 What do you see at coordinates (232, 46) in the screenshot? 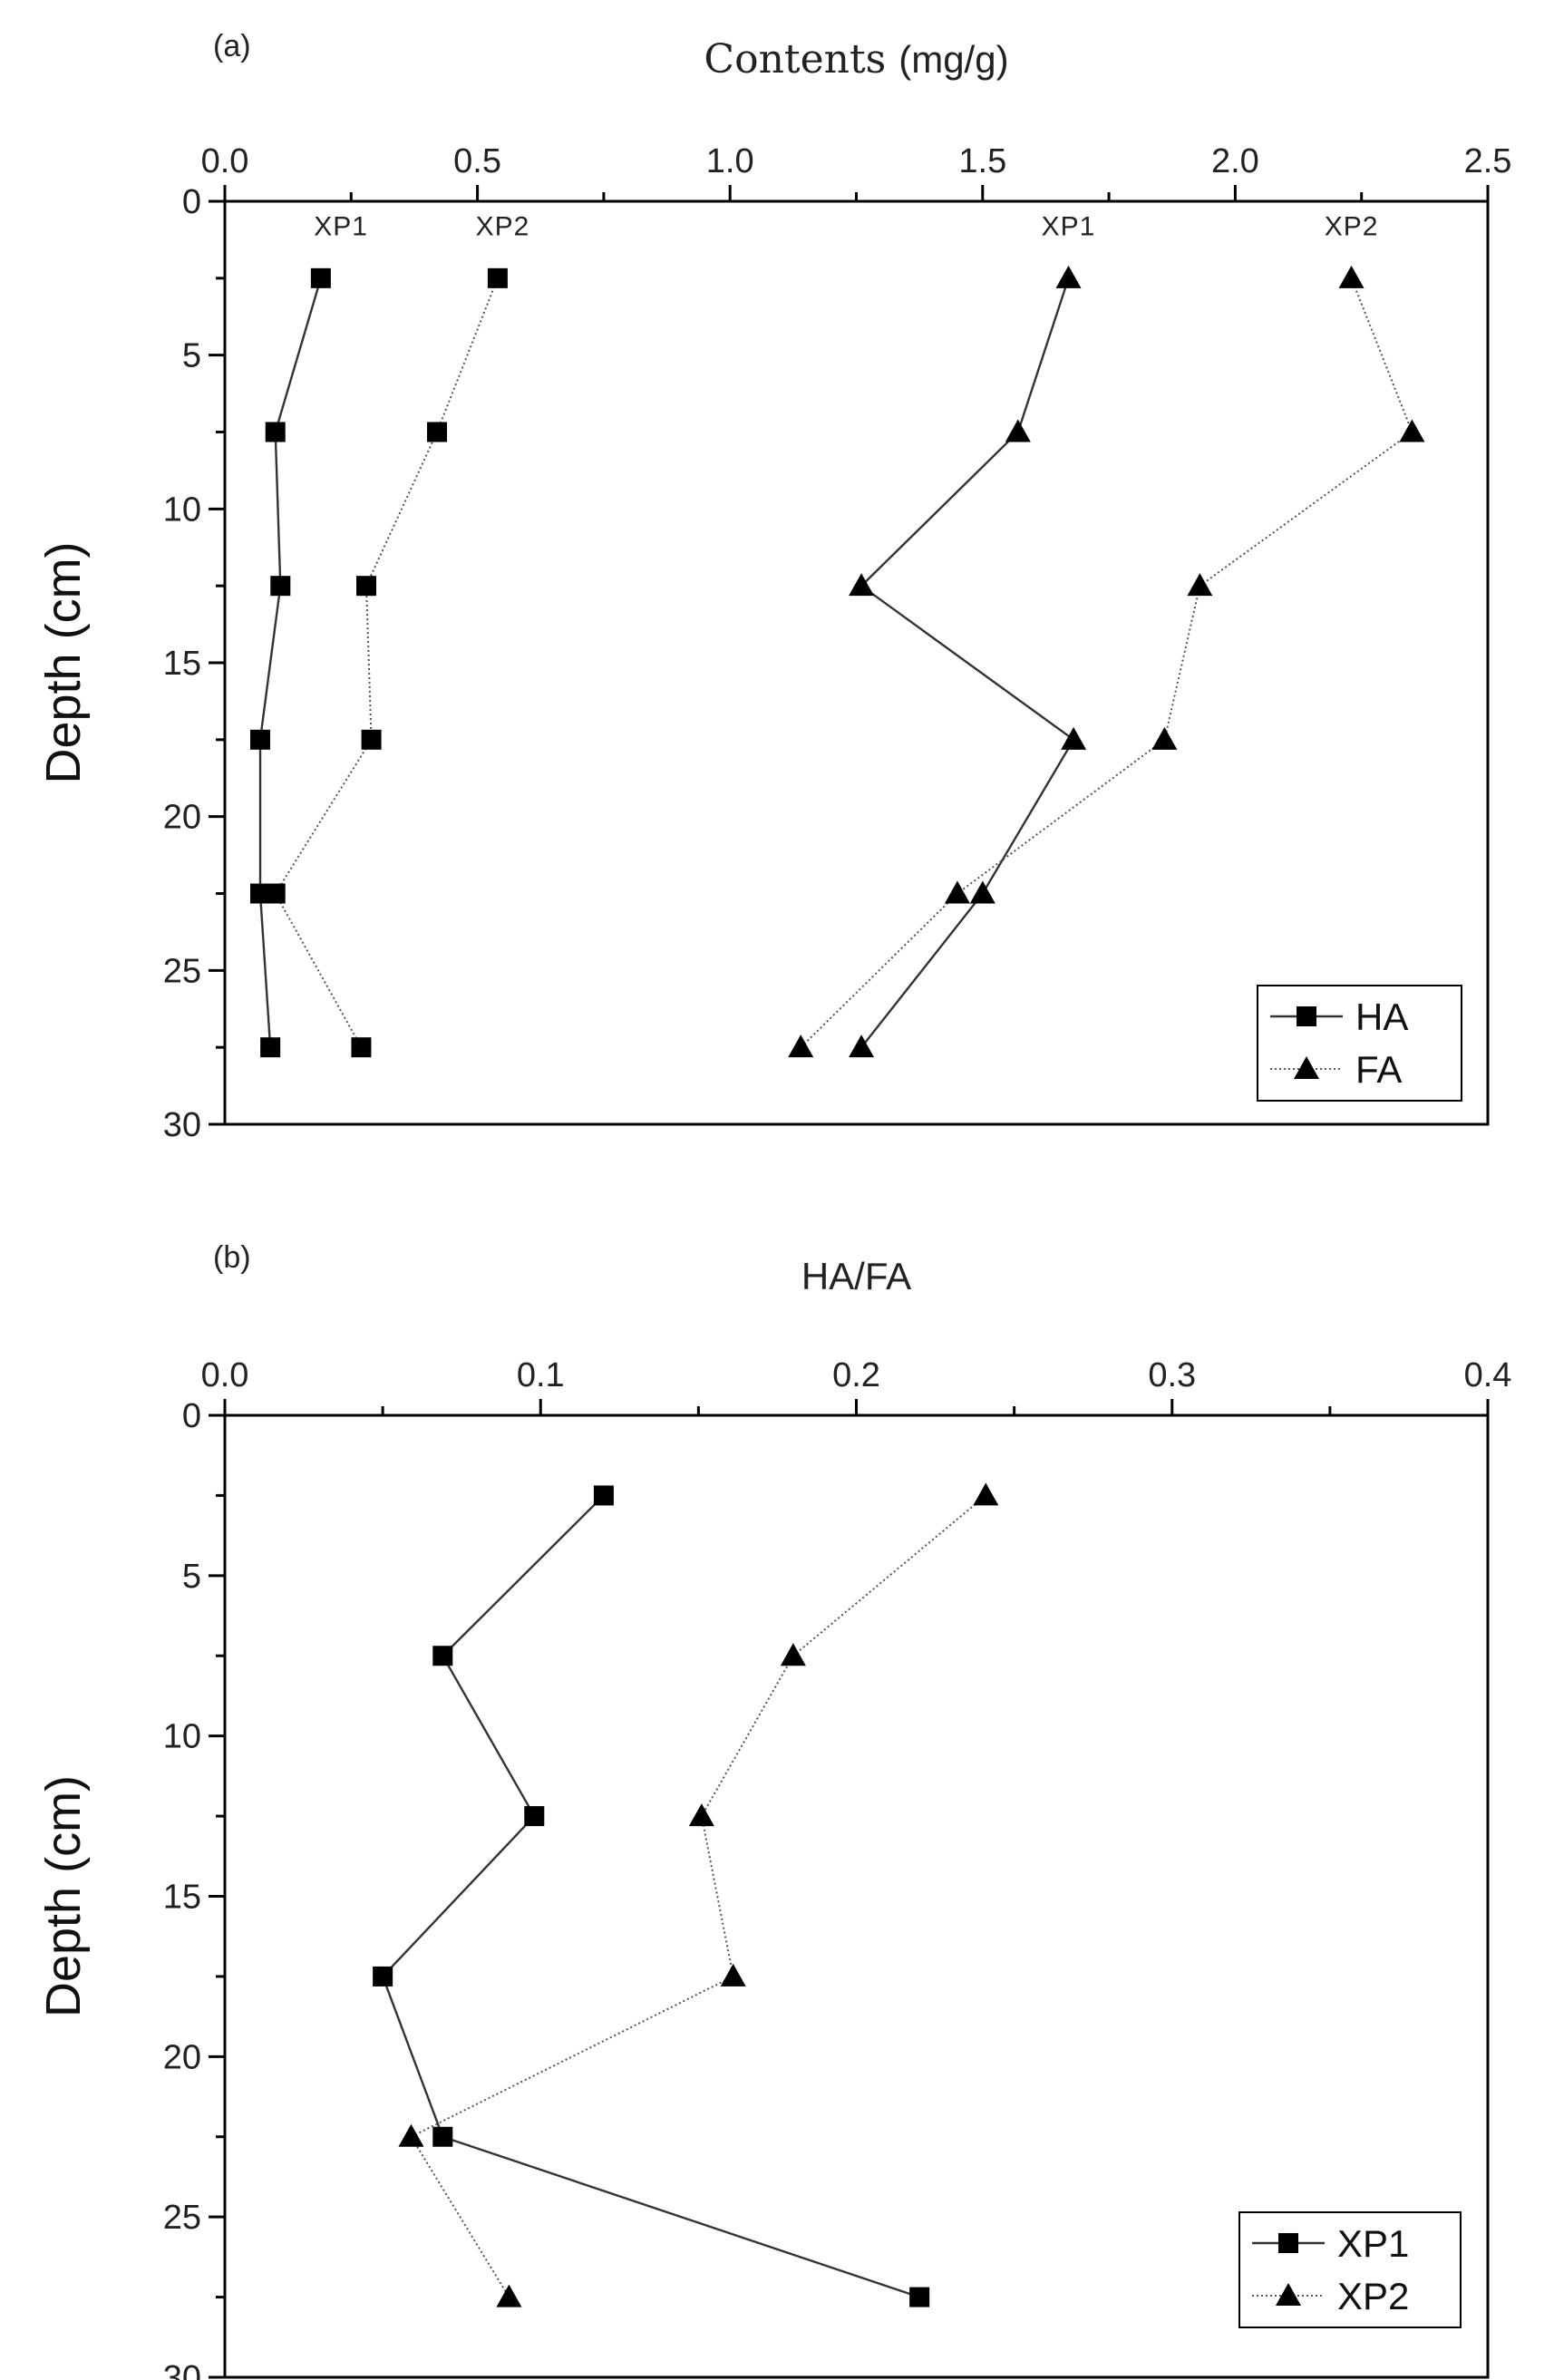
I see `panel-a-label: (a)` at bounding box center [232, 46].